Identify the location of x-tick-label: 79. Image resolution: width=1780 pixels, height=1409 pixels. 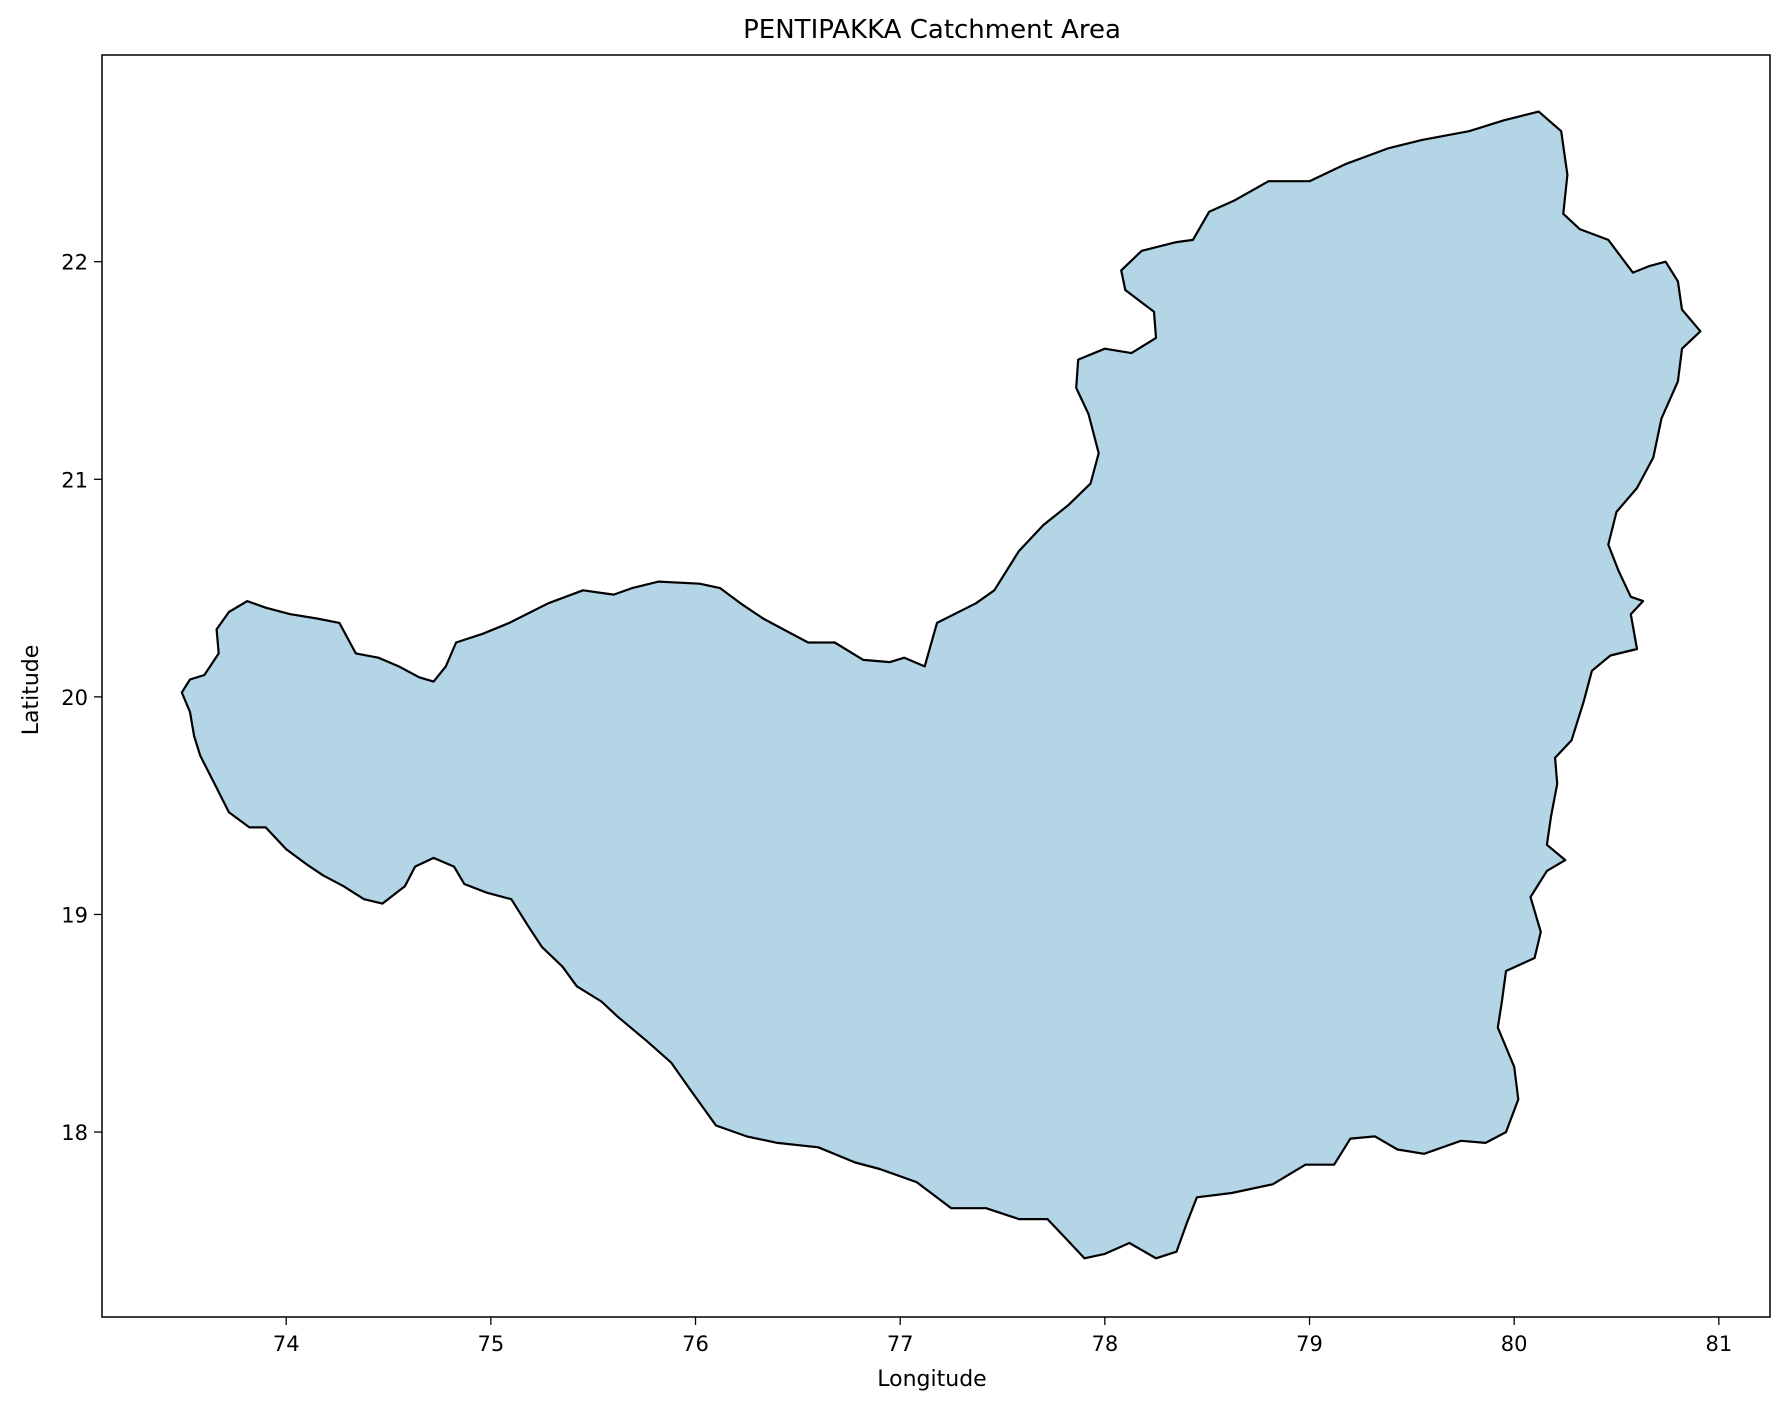
(1309, 1344).